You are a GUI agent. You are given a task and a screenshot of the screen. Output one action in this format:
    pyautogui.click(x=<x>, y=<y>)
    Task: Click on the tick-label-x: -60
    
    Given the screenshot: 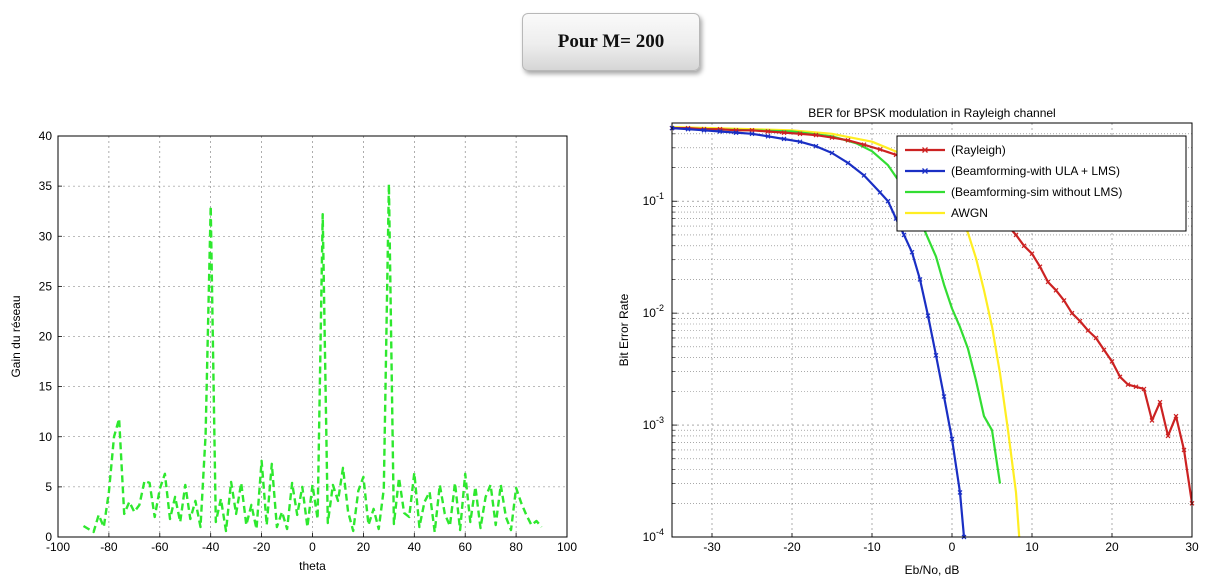 What is the action you would take?
    pyautogui.click(x=160, y=547)
    